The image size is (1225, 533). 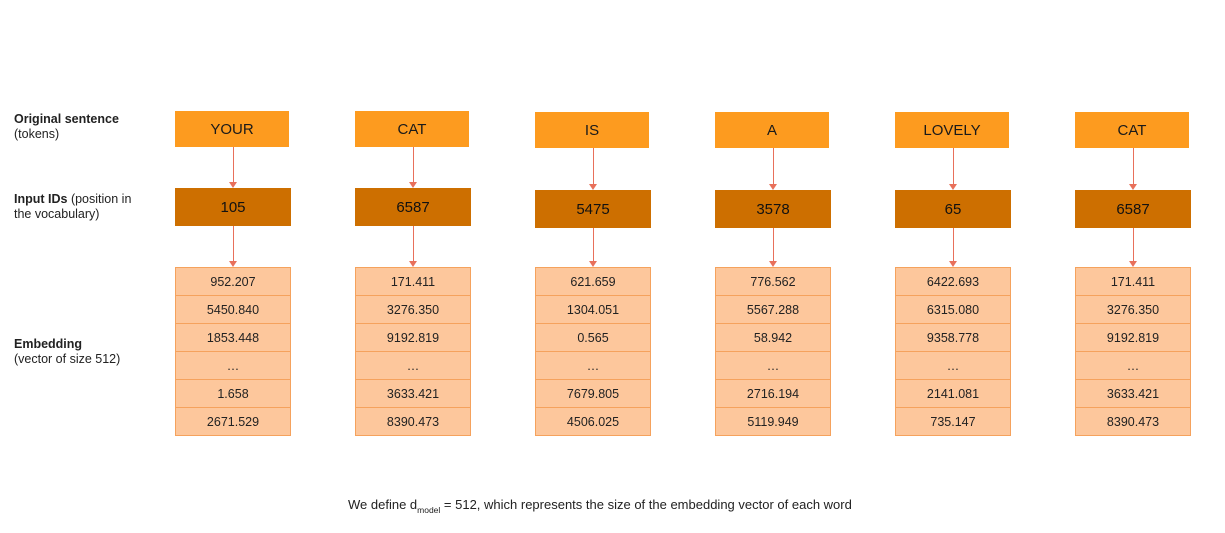 I want to click on embedding-value: 5119.949, so click(x=773, y=421).